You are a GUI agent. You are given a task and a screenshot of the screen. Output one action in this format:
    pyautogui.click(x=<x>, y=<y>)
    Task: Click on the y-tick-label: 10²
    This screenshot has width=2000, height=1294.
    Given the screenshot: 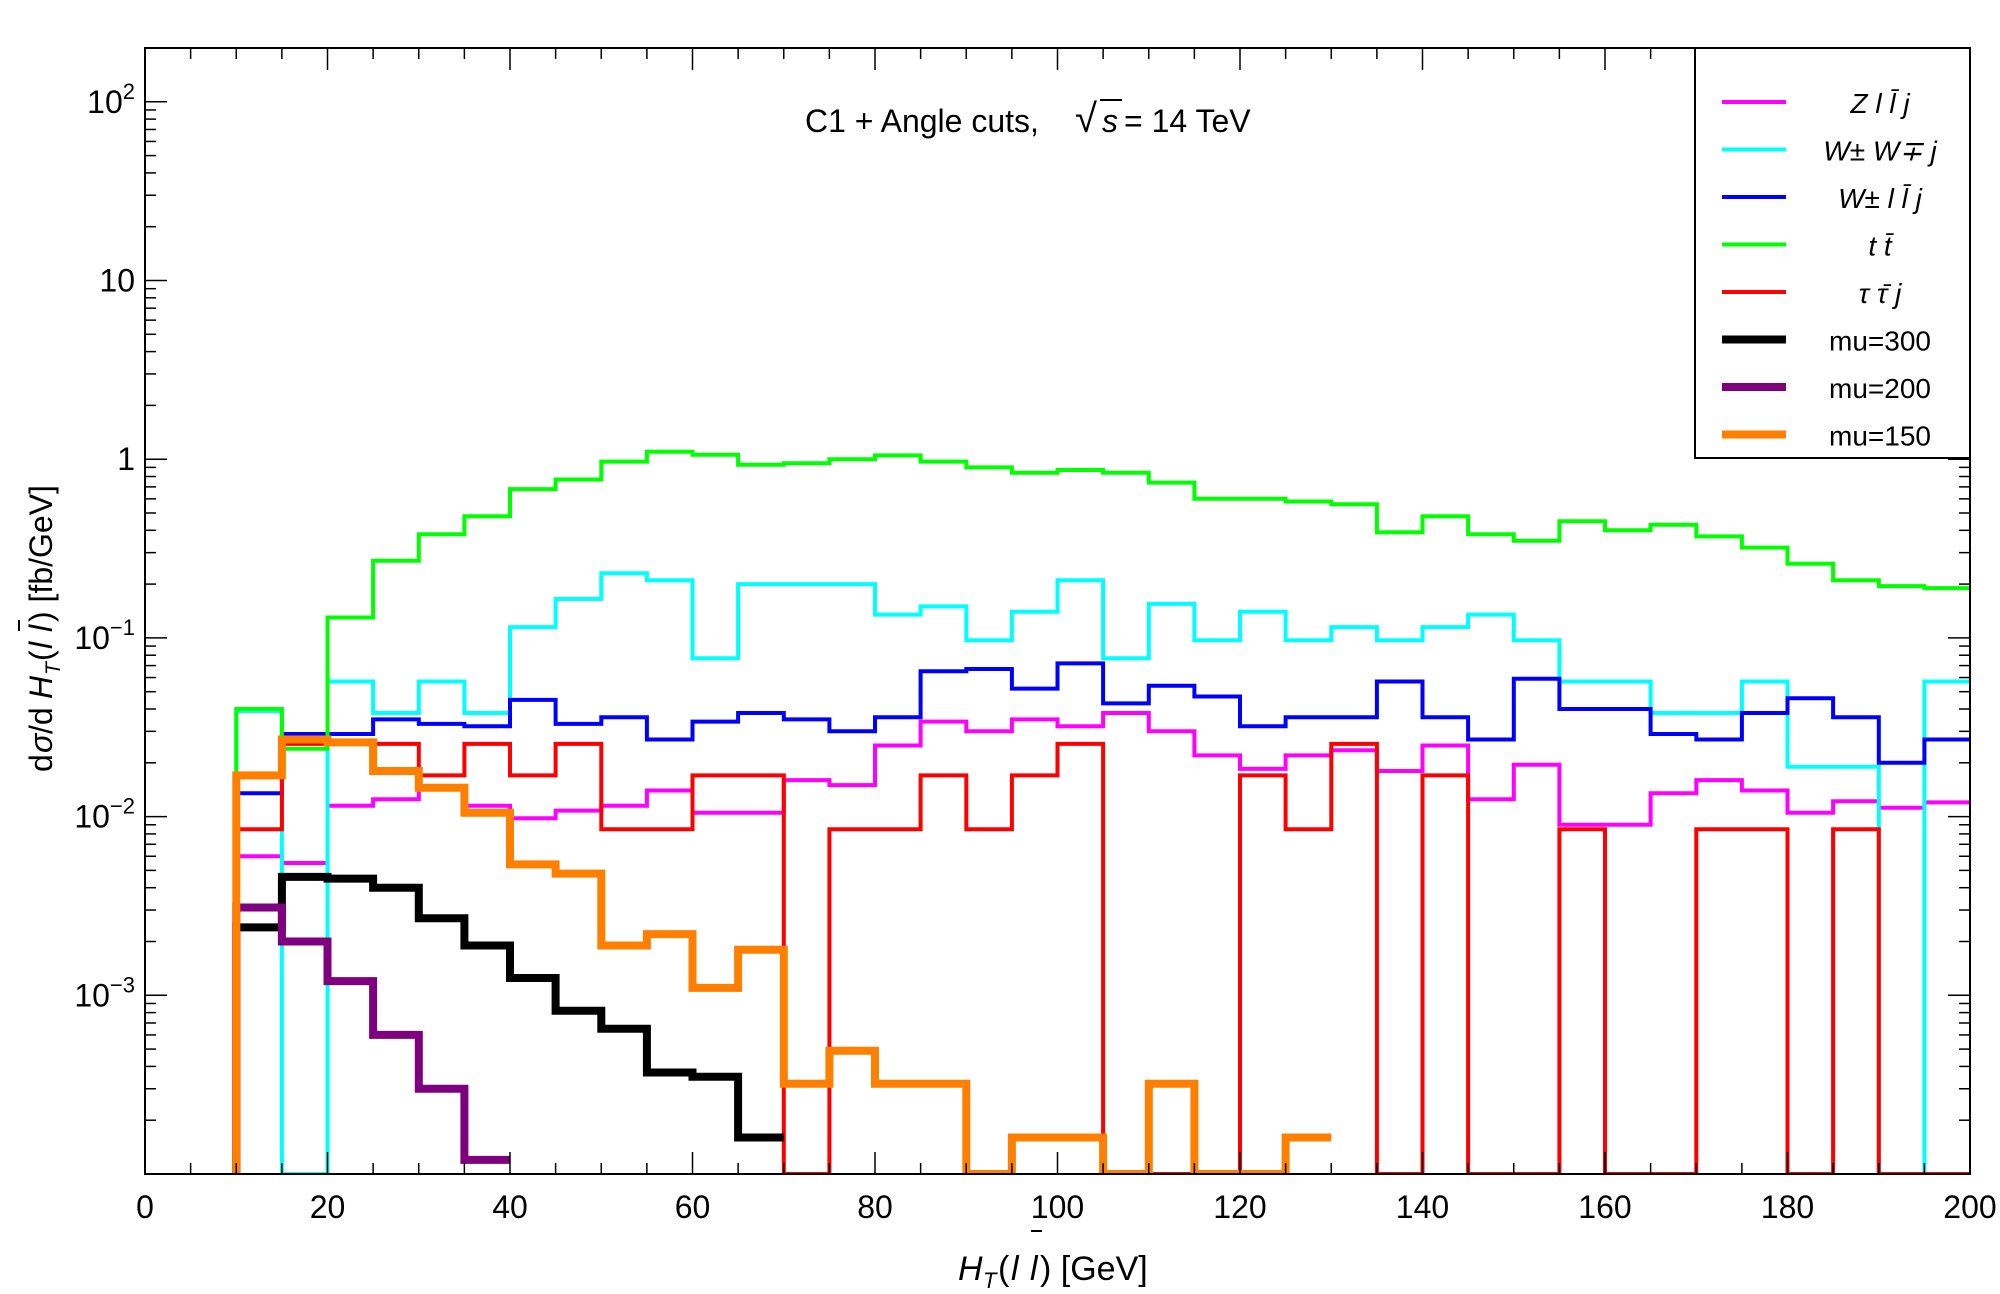 What is the action you would take?
    pyautogui.click(x=111, y=99)
    